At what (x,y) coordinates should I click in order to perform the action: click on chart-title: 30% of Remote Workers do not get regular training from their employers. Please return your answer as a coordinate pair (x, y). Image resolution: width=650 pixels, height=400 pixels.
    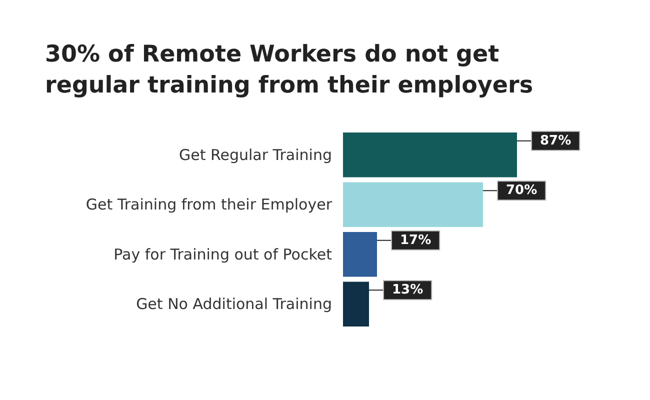
    Looking at the image, I should click on (289, 70).